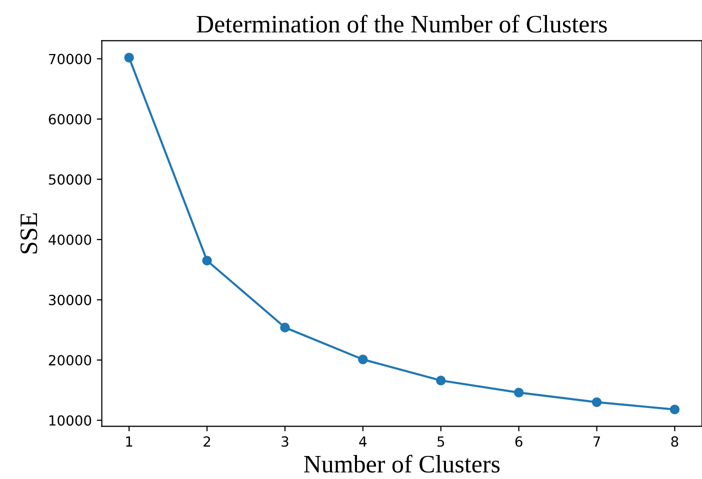 This screenshot has height=479, width=702. What do you see at coordinates (70, 420) in the screenshot?
I see `y-tick-label: 10000` at bounding box center [70, 420].